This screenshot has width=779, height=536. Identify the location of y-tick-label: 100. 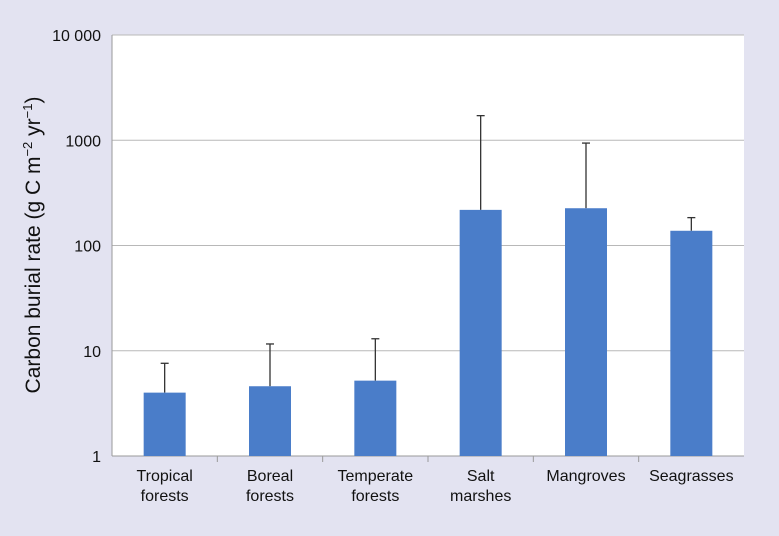
(87, 247).